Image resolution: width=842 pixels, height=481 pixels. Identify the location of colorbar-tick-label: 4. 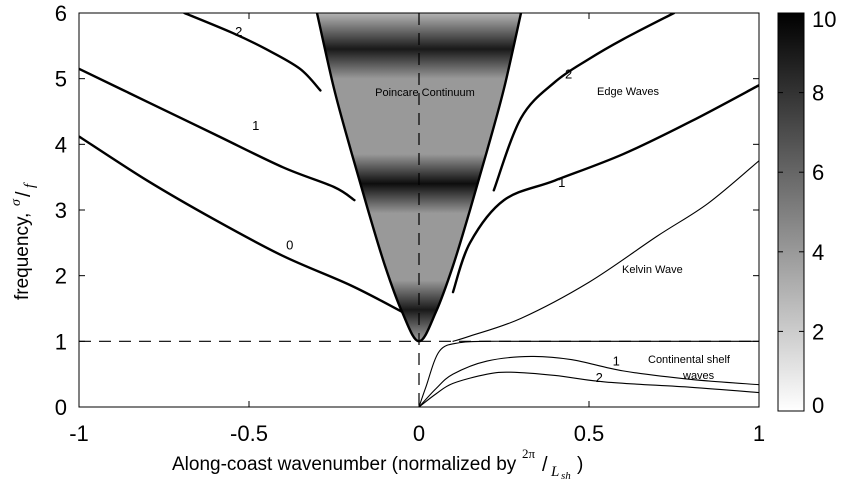
(818, 252).